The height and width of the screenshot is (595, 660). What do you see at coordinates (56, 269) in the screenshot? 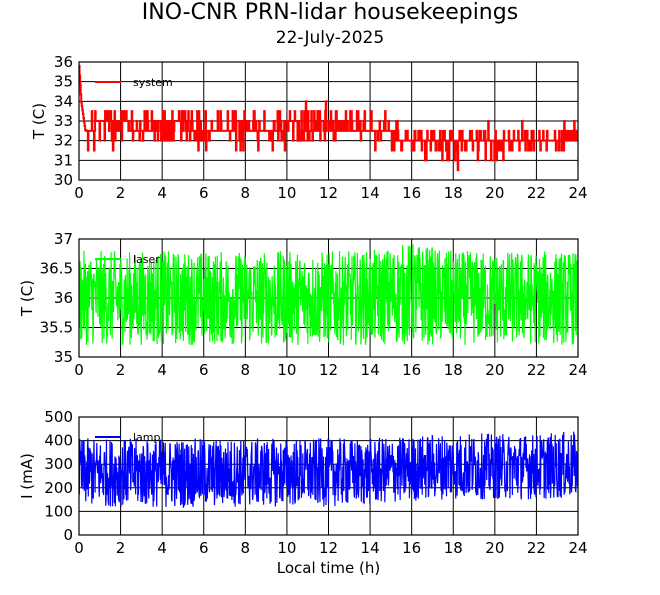
I see `y-tick-label: 36.5` at bounding box center [56, 269].